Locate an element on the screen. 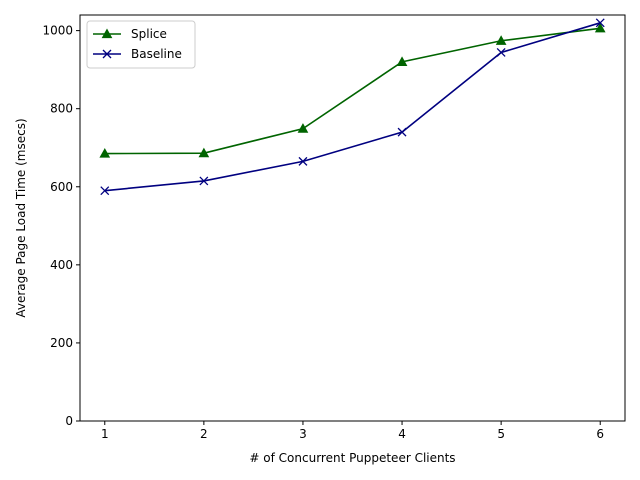 The height and width of the screenshot is (480, 640). y-tick-label: 200 is located at coordinates (61, 343).